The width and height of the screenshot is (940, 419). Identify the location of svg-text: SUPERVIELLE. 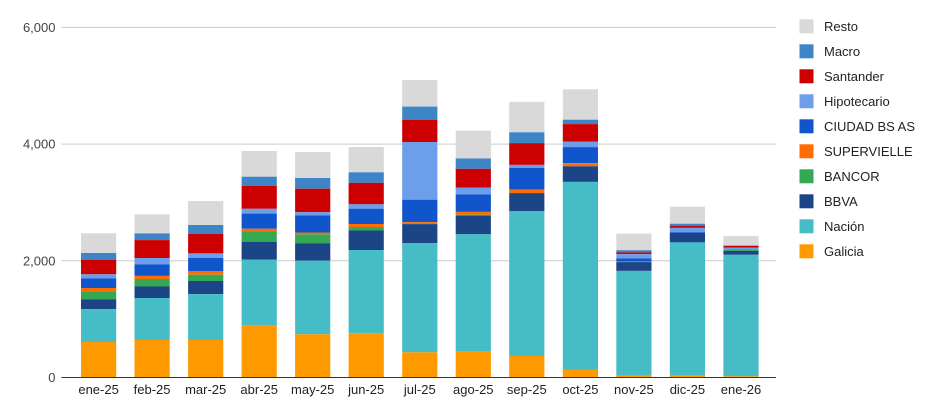
(868, 151).